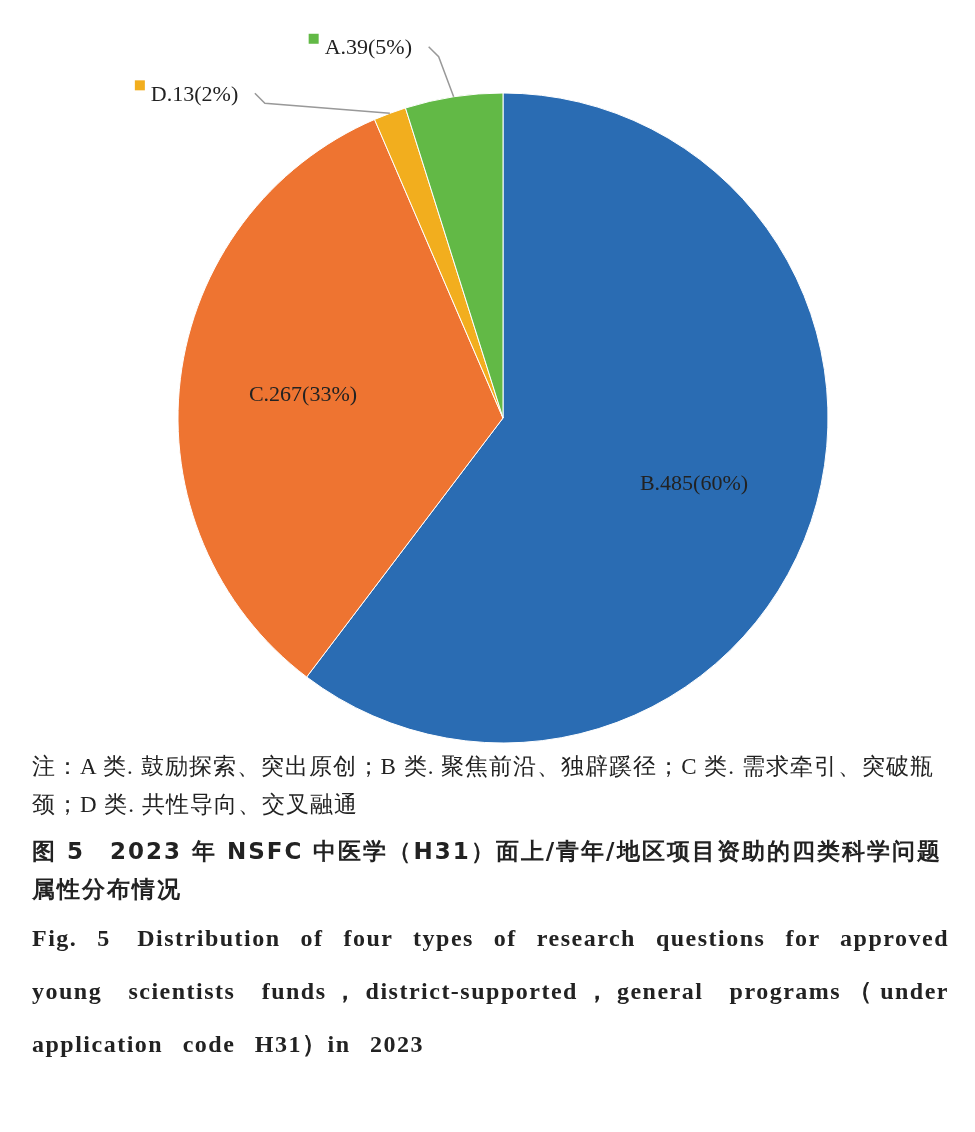 The height and width of the screenshot is (1132, 975). I want to click on slice-label: B.485(60%), so click(694, 482).